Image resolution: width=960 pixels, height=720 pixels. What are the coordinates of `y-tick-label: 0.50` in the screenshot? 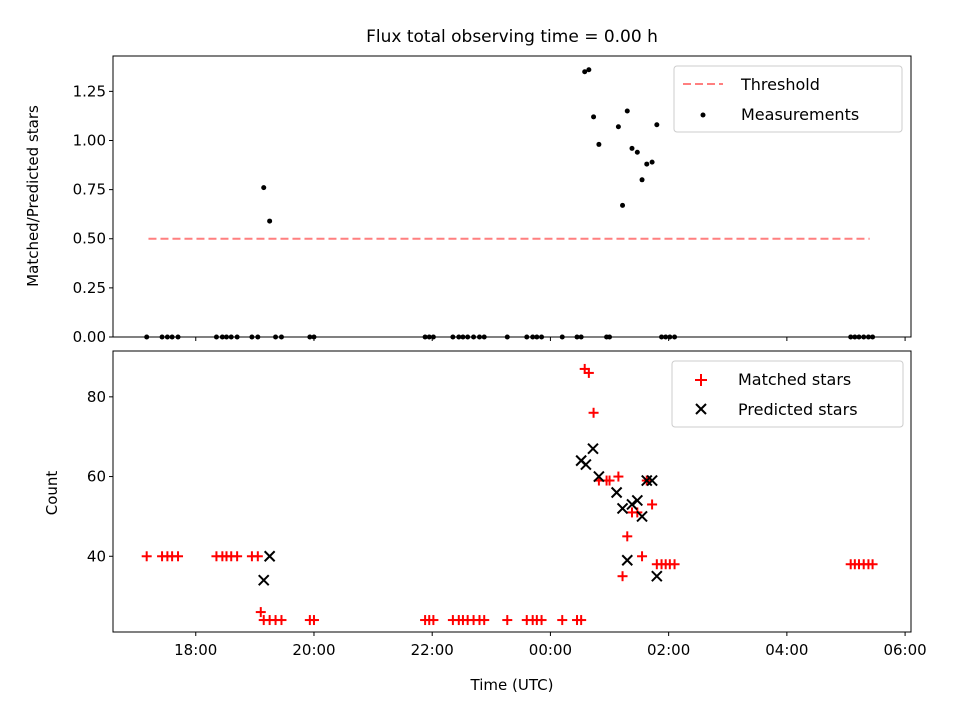 It's located at (89, 239).